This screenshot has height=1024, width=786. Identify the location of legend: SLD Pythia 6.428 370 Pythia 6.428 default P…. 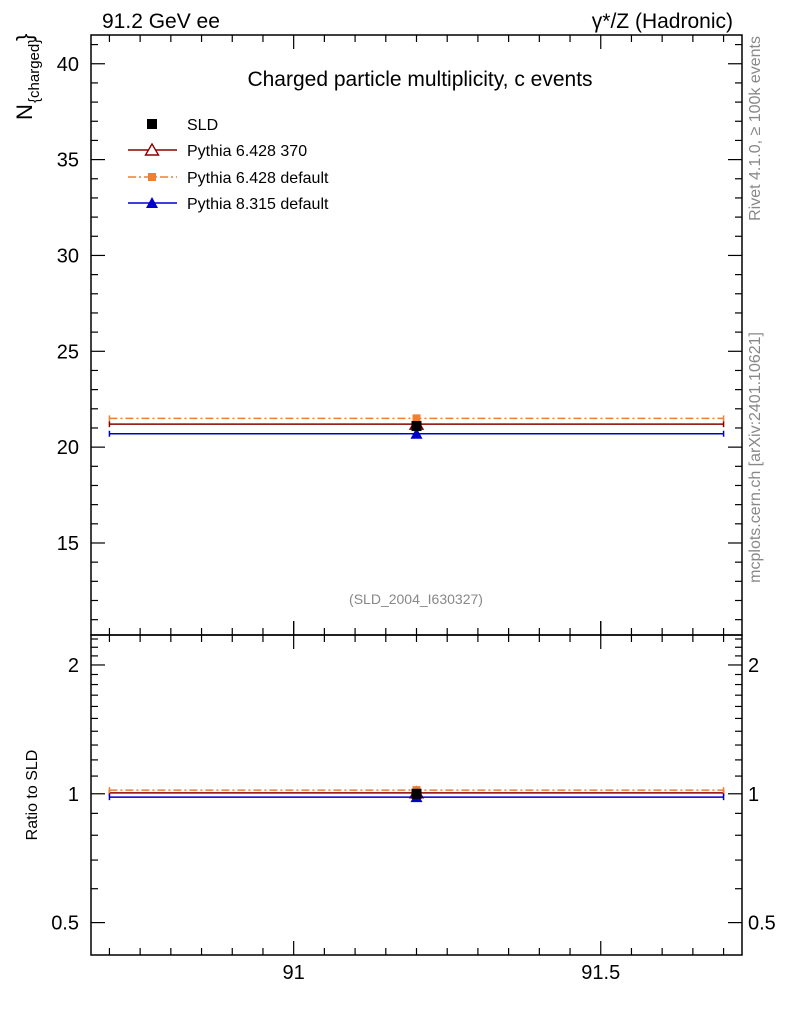
(228, 165).